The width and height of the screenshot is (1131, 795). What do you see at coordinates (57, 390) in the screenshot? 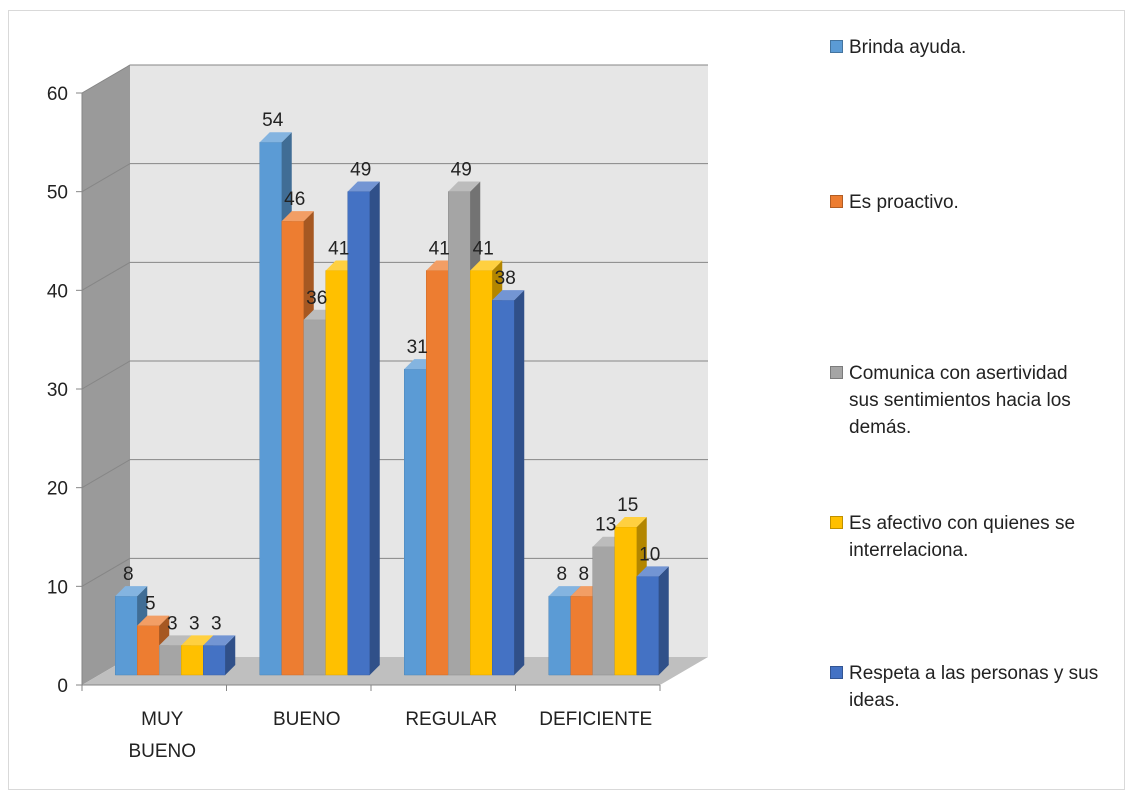
I see `y-tick-label: 30` at bounding box center [57, 390].